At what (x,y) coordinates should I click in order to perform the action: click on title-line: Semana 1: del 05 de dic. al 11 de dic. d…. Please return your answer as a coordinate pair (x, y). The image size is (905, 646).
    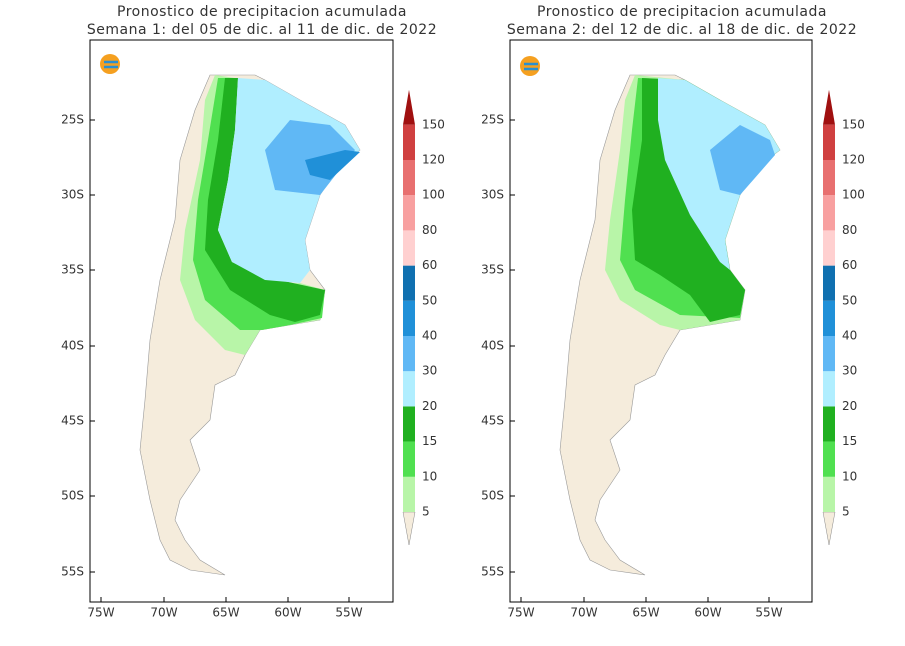
    Looking at the image, I should click on (262, 30).